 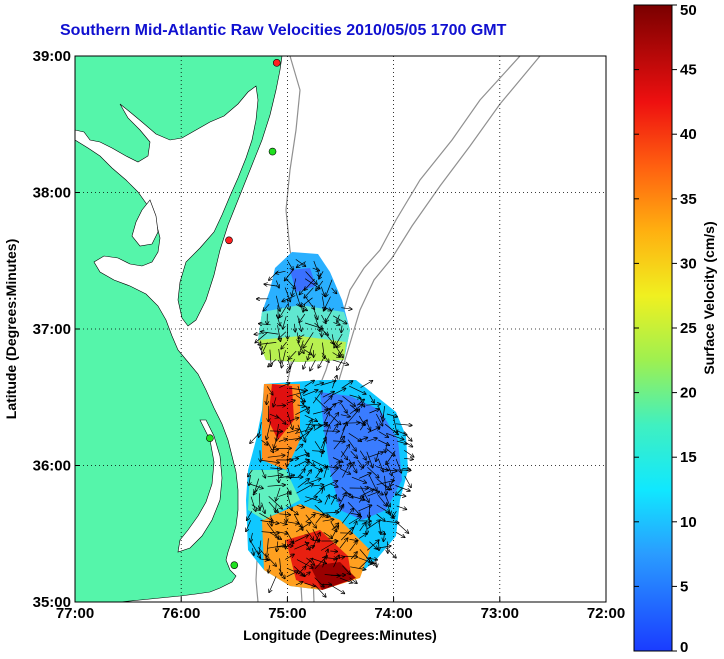 What do you see at coordinates (340, 635) in the screenshot?
I see `x-axis-label: Longitude (Degrees:Minutes)` at bounding box center [340, 635].